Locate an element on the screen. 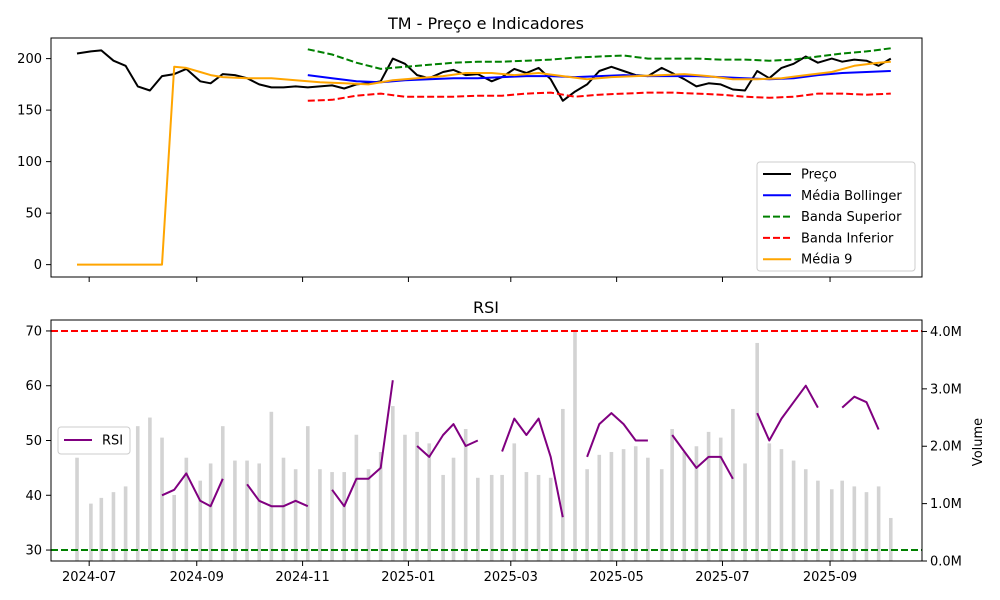 The width and height of the screenshot is (1000, 600). series-line-preco is located at coordinates (484, 75).